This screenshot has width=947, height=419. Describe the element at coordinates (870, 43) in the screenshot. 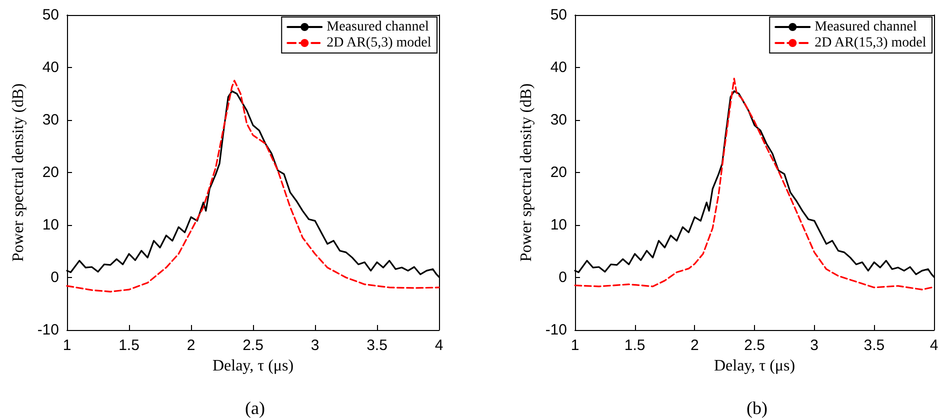

I see `legend-label: 2D AR(15,3) model` at that location.